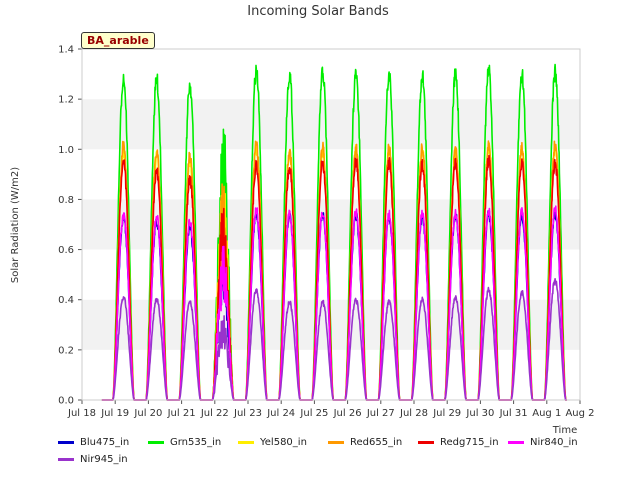  I want to click on x-tick-label: Jul 20, so click(147, 413).